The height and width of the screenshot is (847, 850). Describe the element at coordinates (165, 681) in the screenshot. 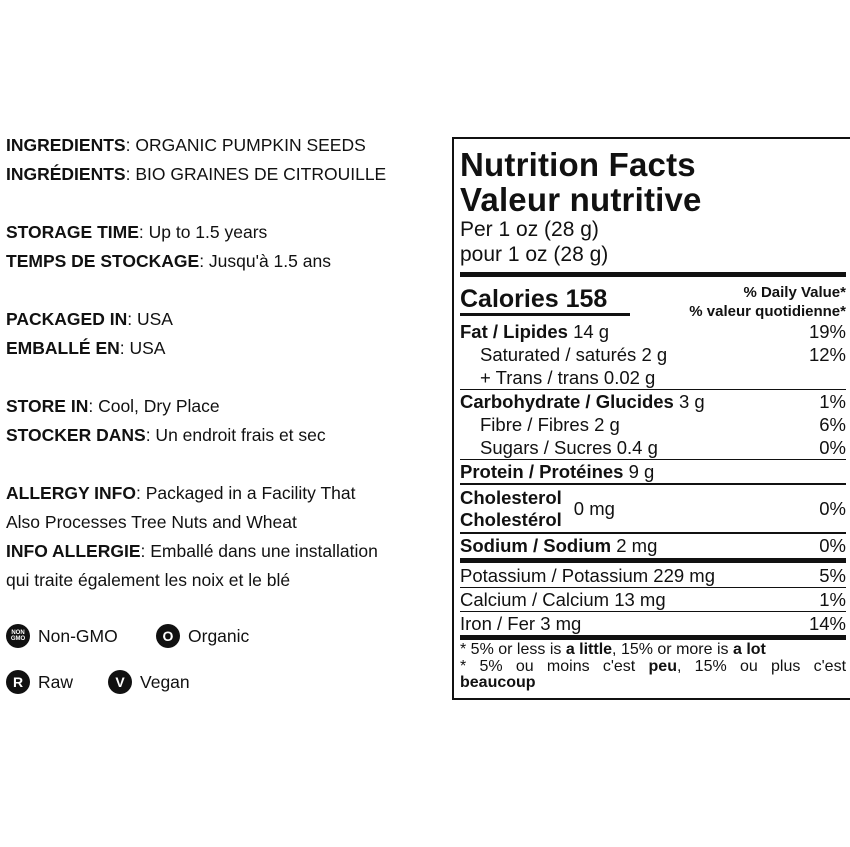

I see `badge-label: Vegan` at that location.